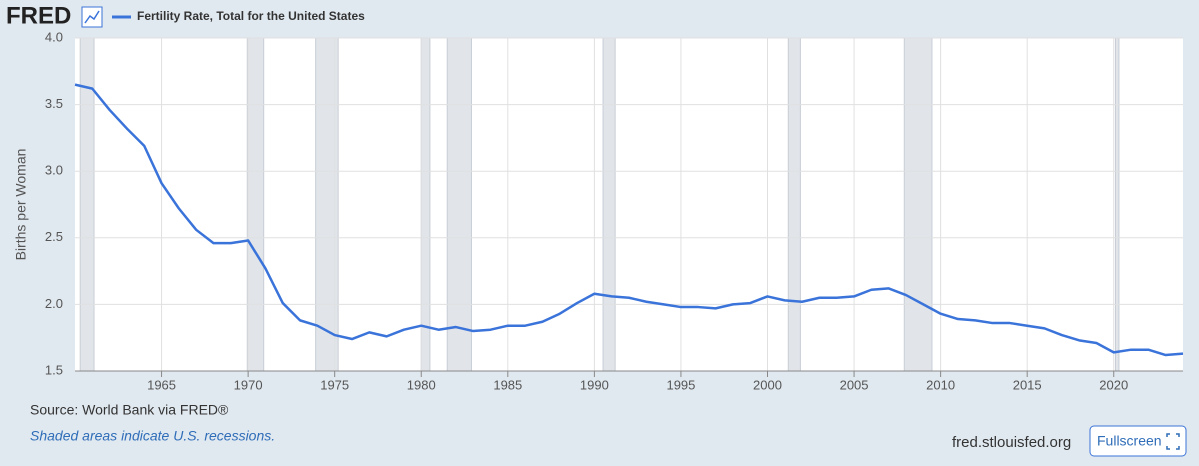 The image size is (1199, 466). What do you see at coordinates (161, 384) in the screenshot?
I see `x-tick-label: 1965` at bounding box center [161, 384].